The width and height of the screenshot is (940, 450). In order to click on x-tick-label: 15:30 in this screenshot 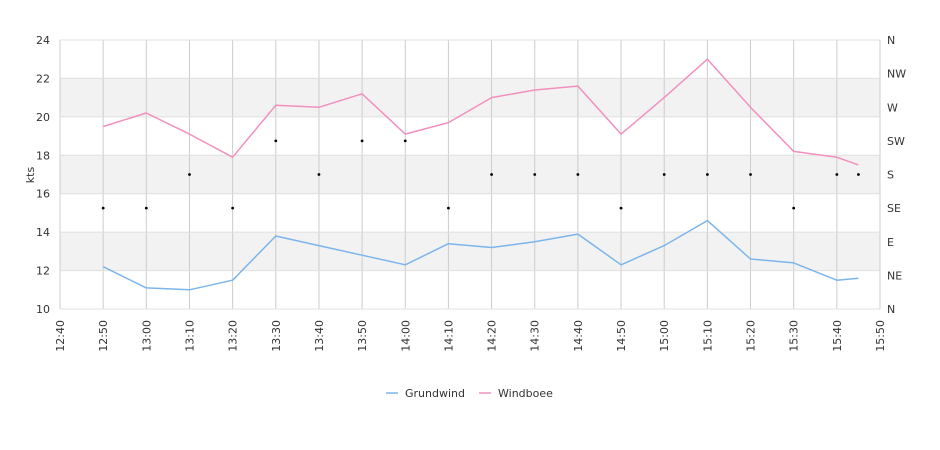, I will do `click(794, 336)`.